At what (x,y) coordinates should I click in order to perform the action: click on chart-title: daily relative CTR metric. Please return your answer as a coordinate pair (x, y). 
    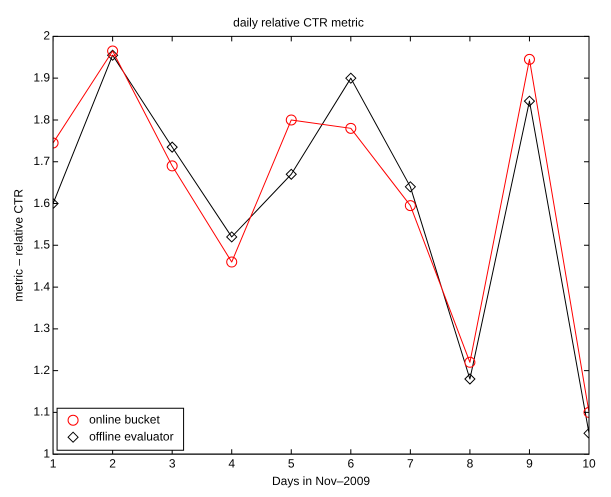
    Looking at the image, I should click on (298, 23).